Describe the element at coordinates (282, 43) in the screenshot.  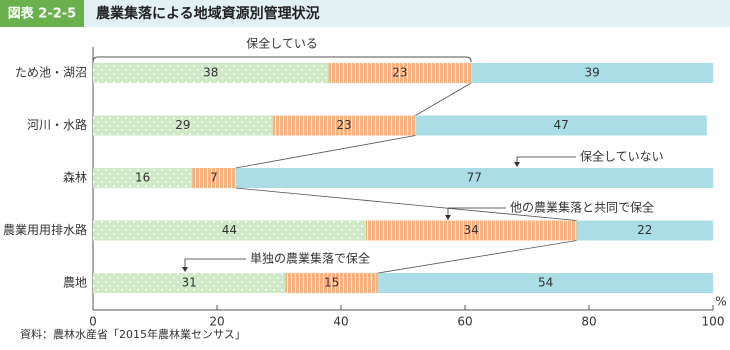
I see `group-label: 保全している` at that location.